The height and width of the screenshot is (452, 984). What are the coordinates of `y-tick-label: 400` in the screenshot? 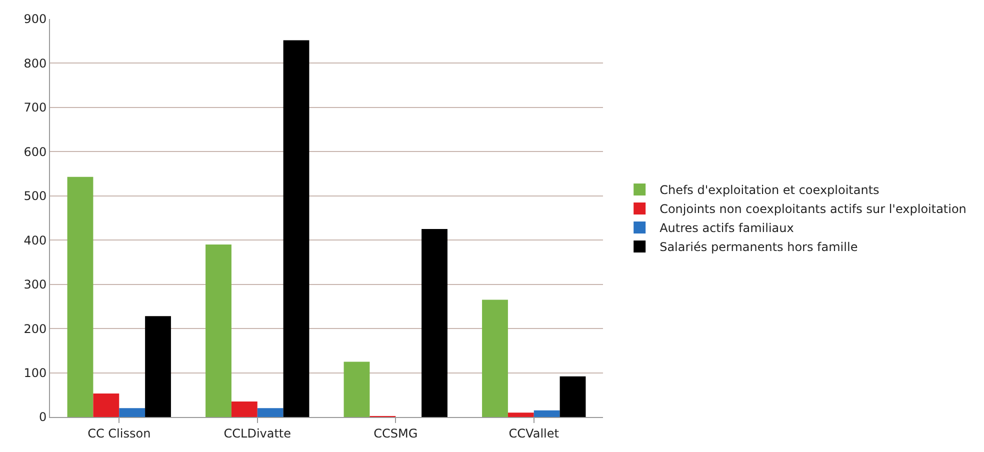 It's located at (35, 240).